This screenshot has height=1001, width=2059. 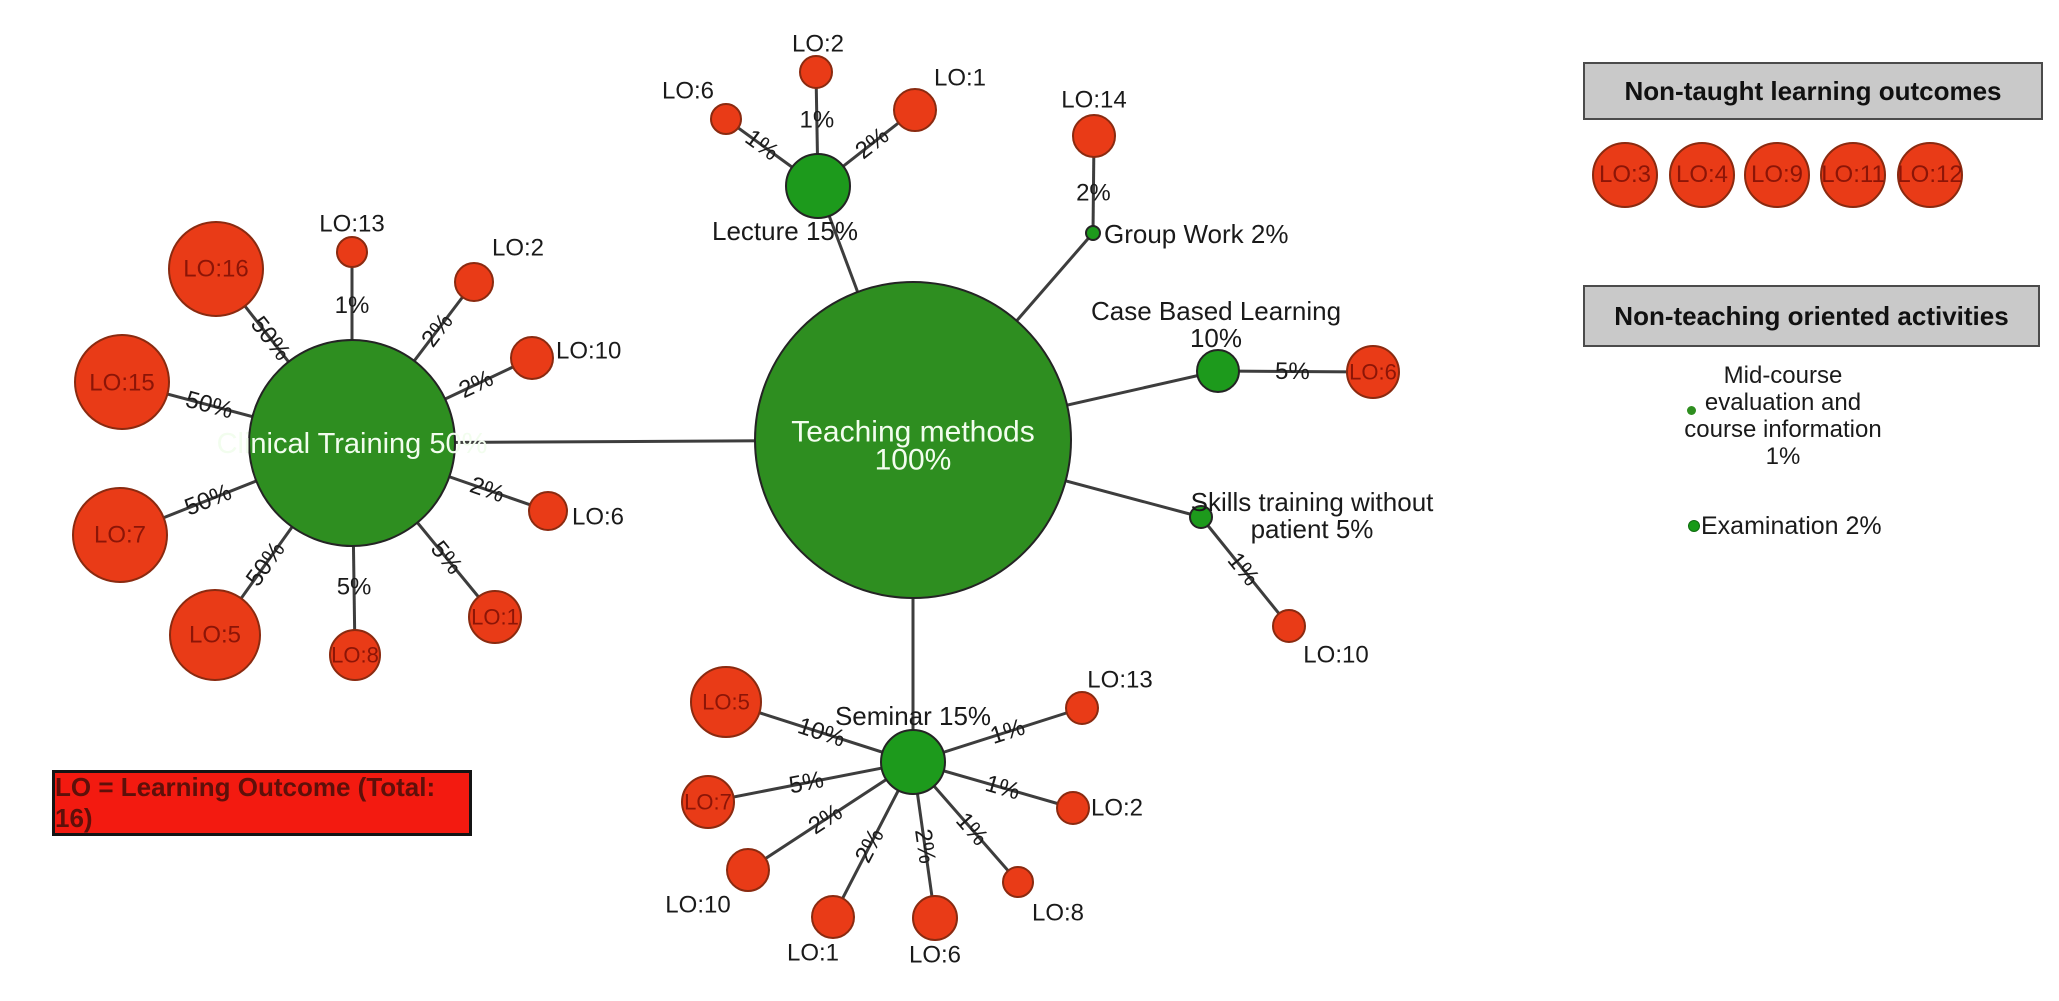 I want to click on lo-node-l2, so click(x=816, y=72).